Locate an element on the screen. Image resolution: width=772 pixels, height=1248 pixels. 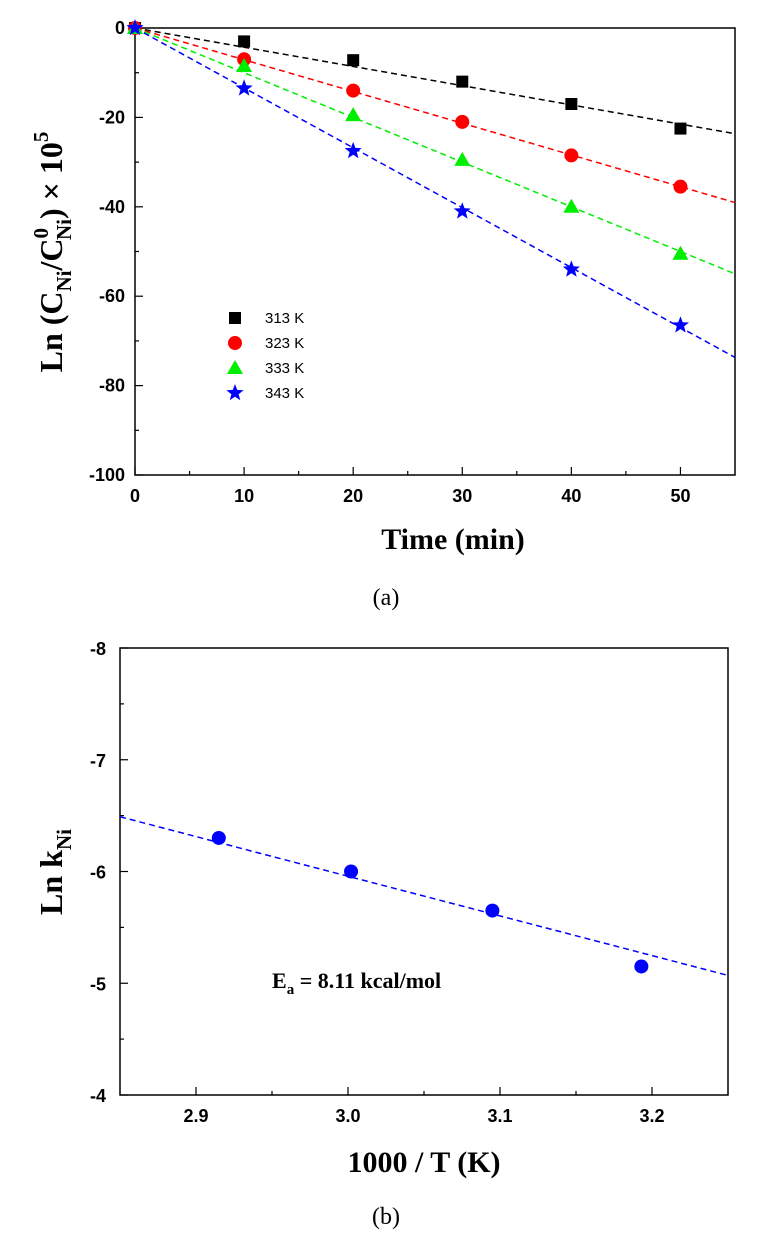
legend-label: 343 K is located at coordinates (284, 393).